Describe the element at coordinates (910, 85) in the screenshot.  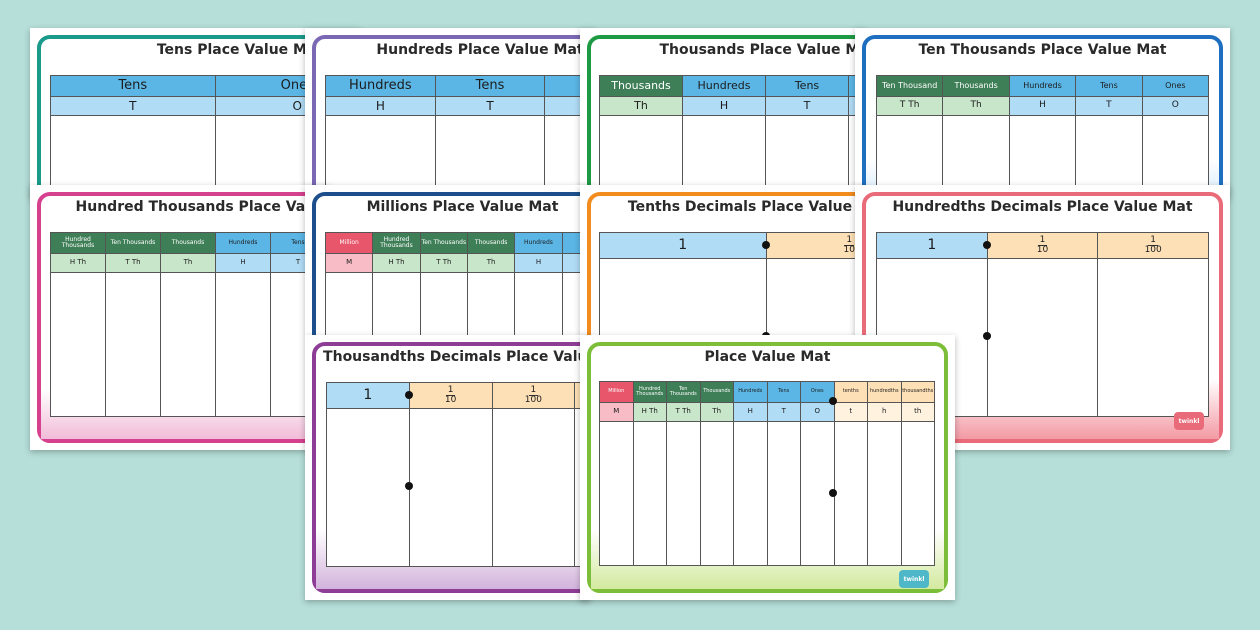
I see `column-header-ten-thousand: Ten Thousand` at that location.